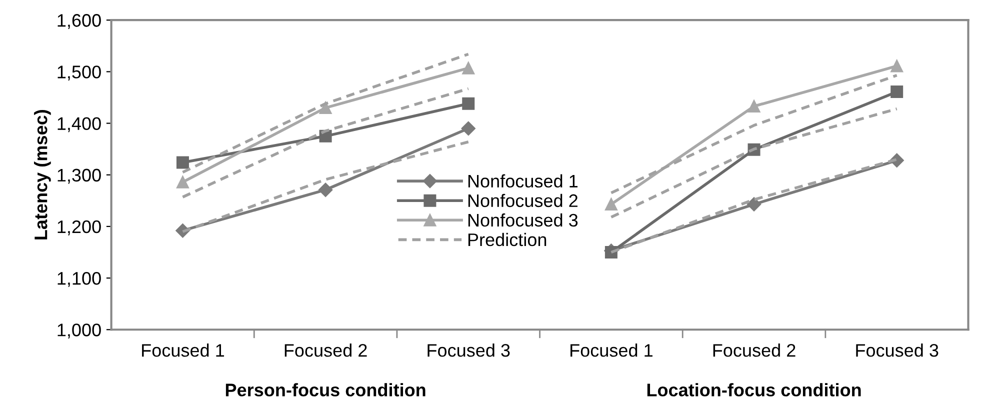  What do you see at coordinates (42, 175) in the screenshot?
I see `y-axis-title: Latency (msec)` at bounding box center [42, 175].